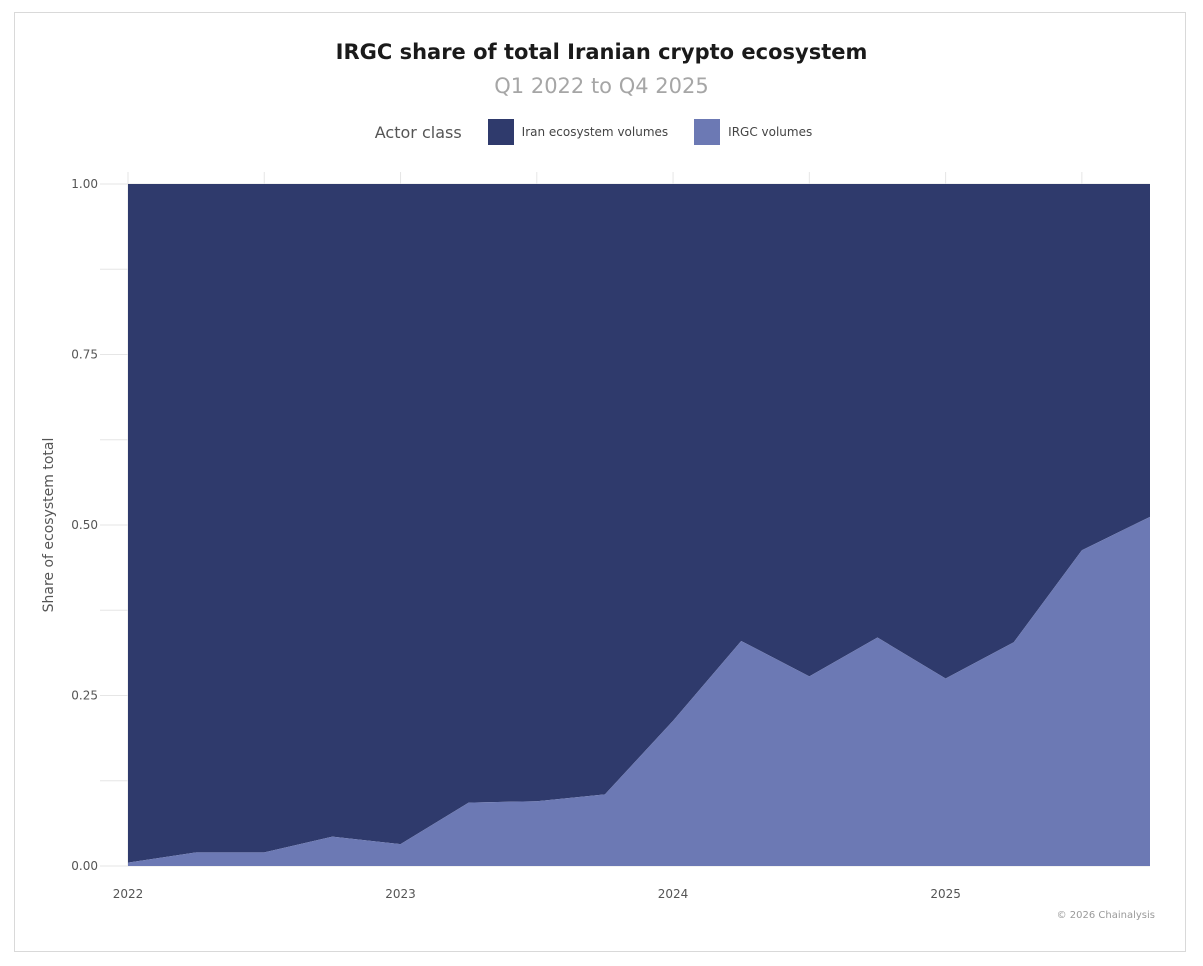  I want to click on legend-label-iran-ecosystem: Iran ecosystem volumes, so click(595, 132).